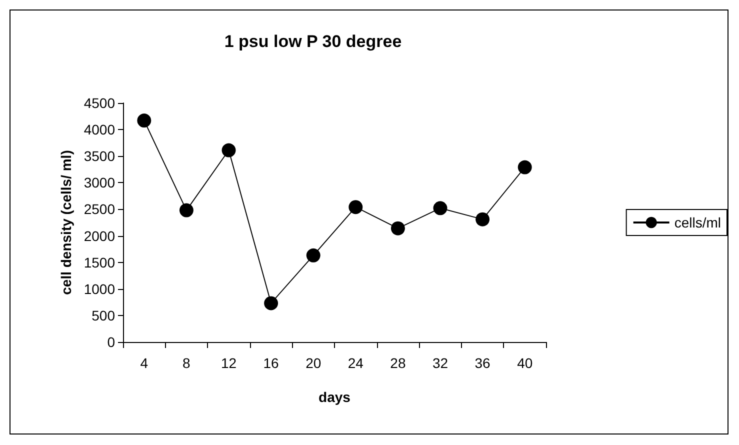 Image resolution: width=739 pixels, height=445 pixels. What do you see at coordinates (100, 236) in the screenshot?
I see `y-tick-label: 2000` at bounding box center [100, 236].